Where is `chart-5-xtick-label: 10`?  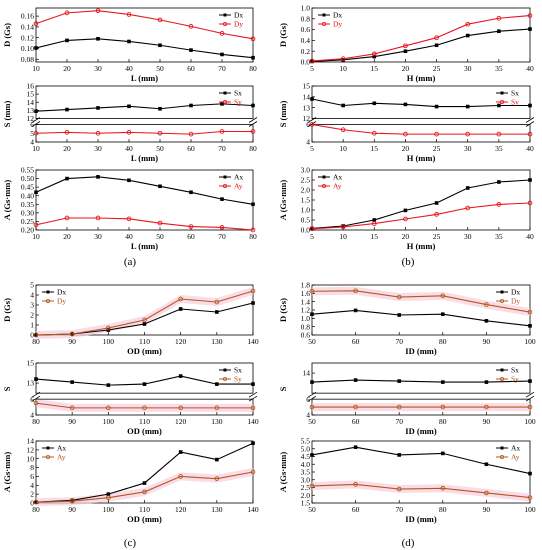
chart-5-xtick-label: 10 is located at coordinates (343, 236).